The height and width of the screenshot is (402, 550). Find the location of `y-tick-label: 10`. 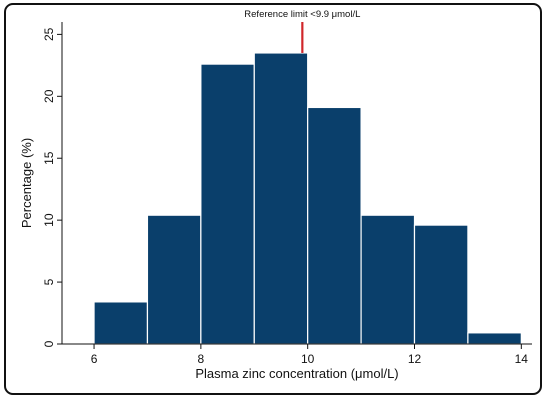

y-tick-label: 10 is located at coordinates (49, 220).